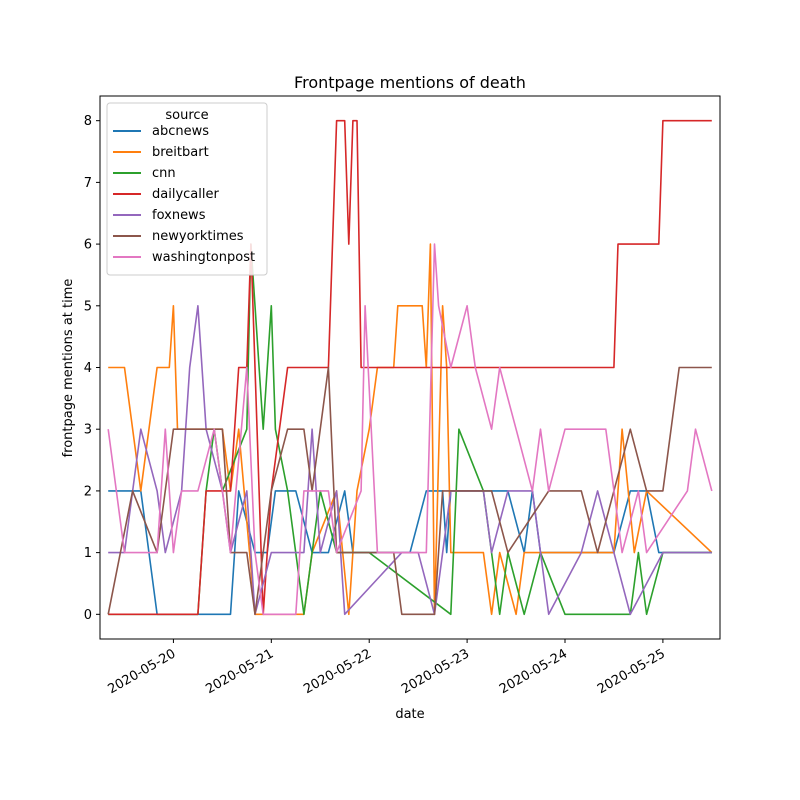  I want to click on legend-label-dailycaller: dailycaller, so click(185, 194).